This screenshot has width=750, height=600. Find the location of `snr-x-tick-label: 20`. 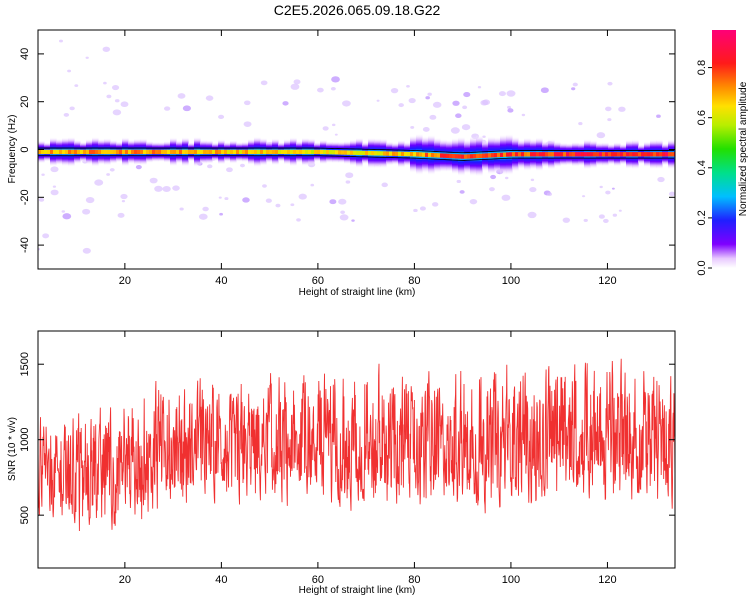

snr-x-tick-label: 20 is located at coordinates (125, 580).